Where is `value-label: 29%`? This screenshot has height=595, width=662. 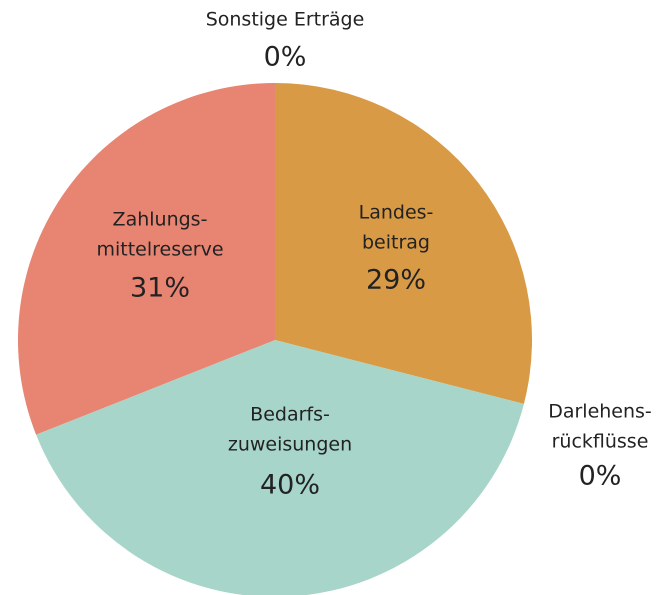
value-label: 29% is located at coordinates (396, 280).